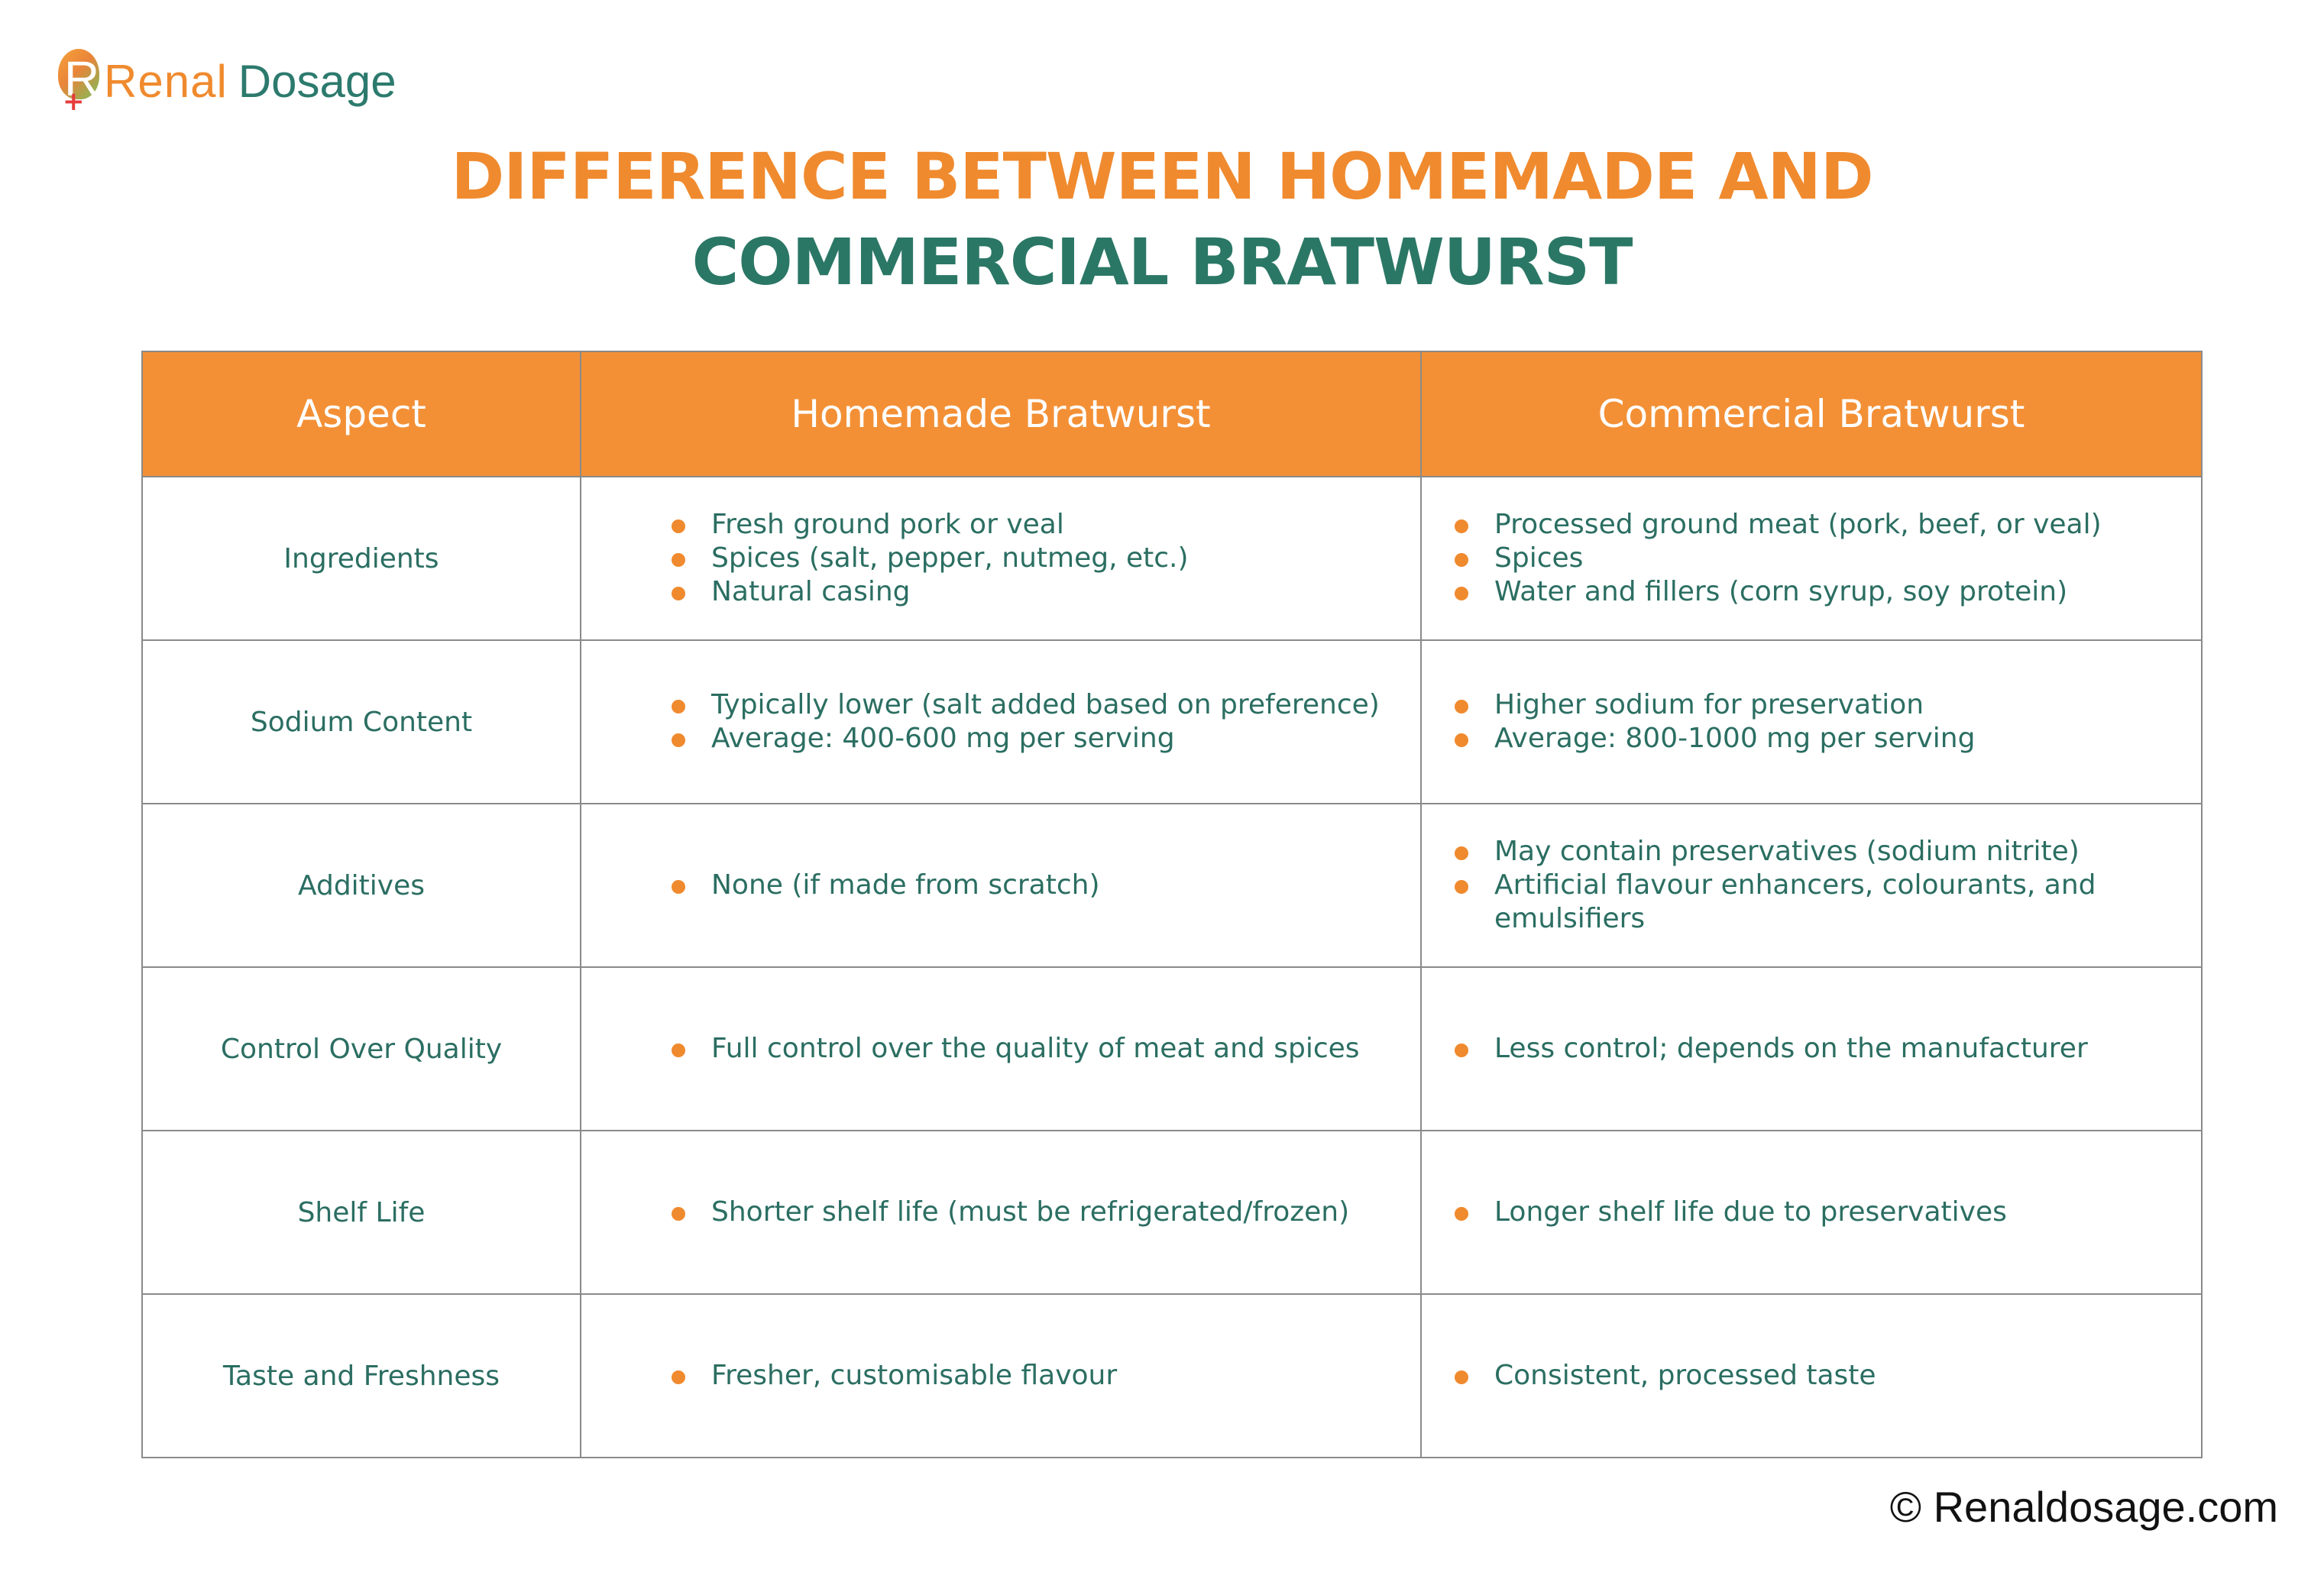  I want to click on list-item: Spices, so click(1812, 558).